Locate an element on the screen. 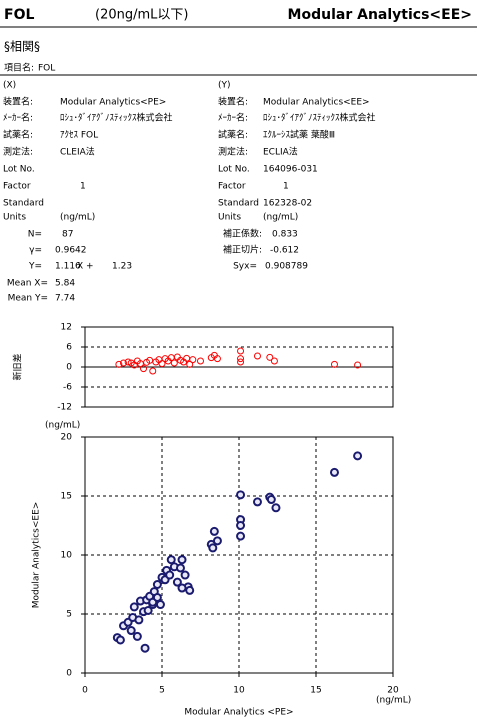 Image resolution: width=477 pixels, height=728 pixels. column-heading: (X) is located at coordinates (9, 86).